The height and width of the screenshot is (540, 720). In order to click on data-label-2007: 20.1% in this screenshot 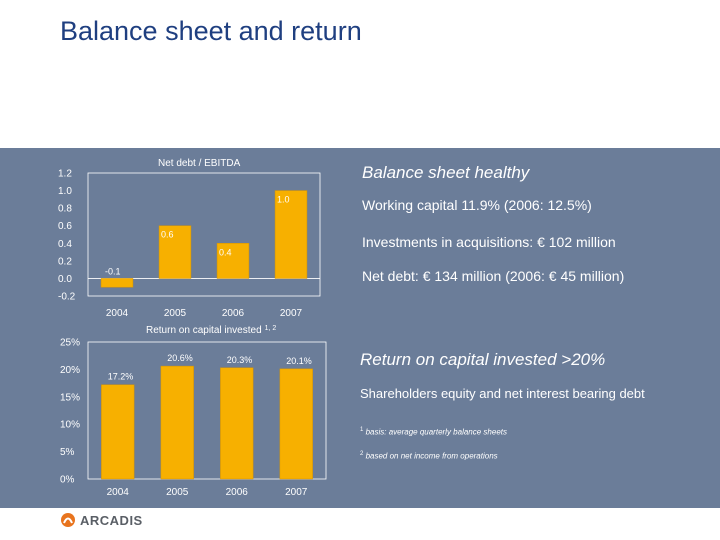, I will do `click(299, 361)`.